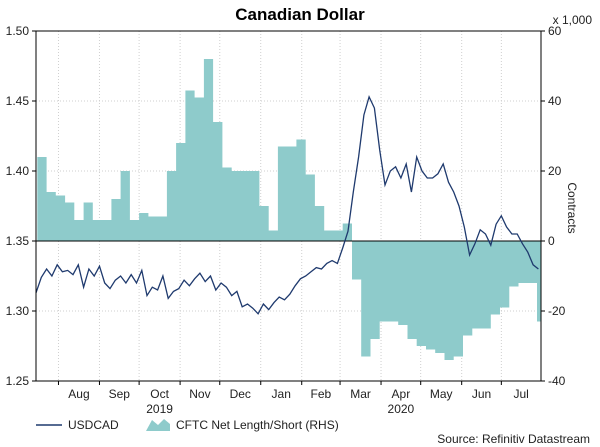 Image resolution: width=600 pixels, height=447 pixels. I want to click on left-tick-label: 1.50, so click(18, 31).